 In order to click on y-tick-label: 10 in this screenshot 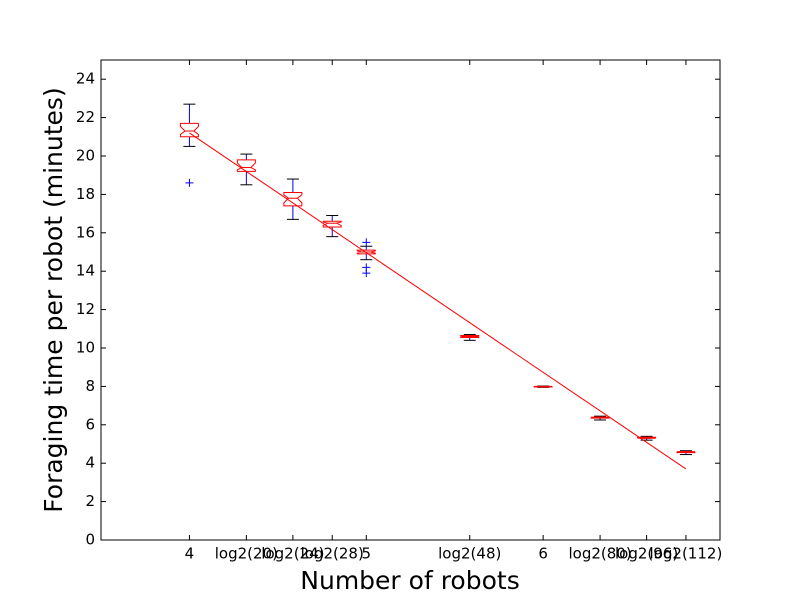, I will do `click(85, 348)`.